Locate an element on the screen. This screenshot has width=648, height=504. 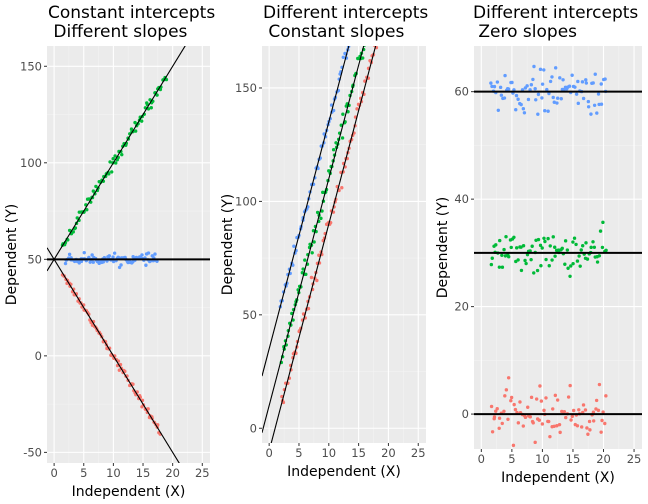
y-tick-label: 40 is located at coordinates (461, 199).